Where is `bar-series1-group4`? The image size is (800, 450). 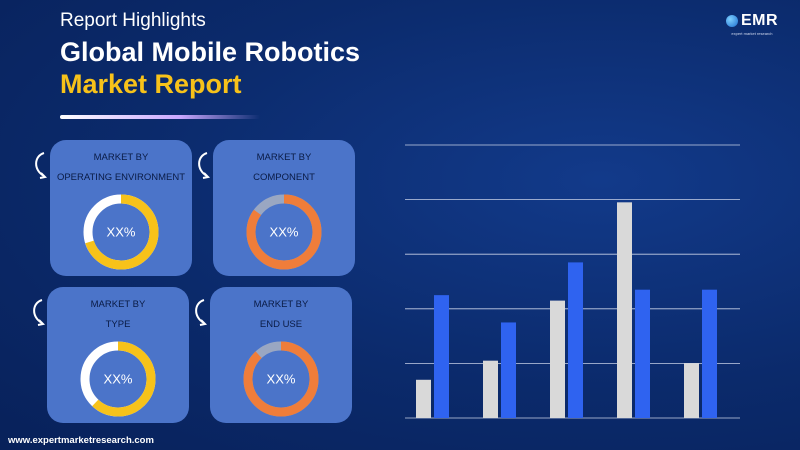 bar-series1-group4 is located at coordinates (624, 310).